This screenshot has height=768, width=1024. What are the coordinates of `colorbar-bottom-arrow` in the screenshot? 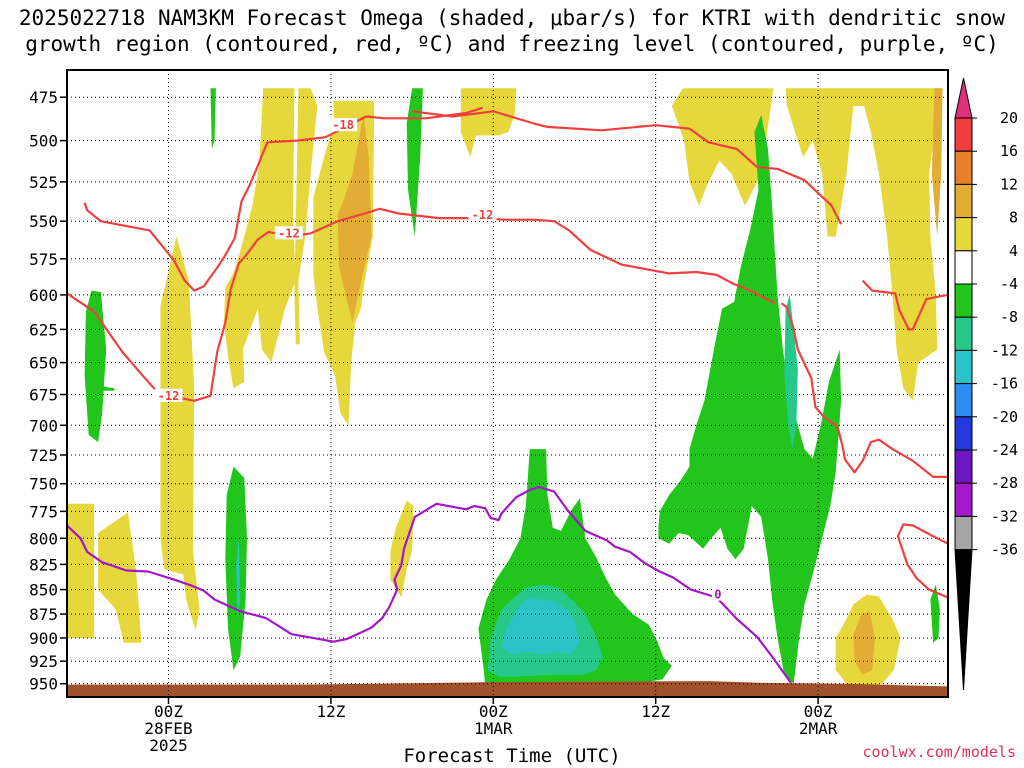 It's located at (963, 620).